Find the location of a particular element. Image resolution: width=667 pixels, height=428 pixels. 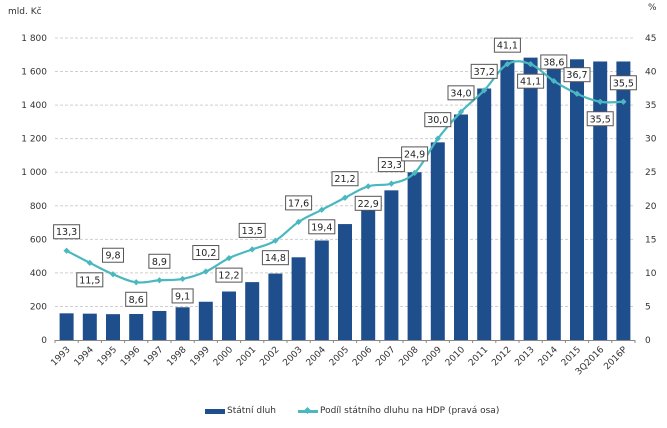

x-tick-label: 2001 is located at coordinates (246, 356).